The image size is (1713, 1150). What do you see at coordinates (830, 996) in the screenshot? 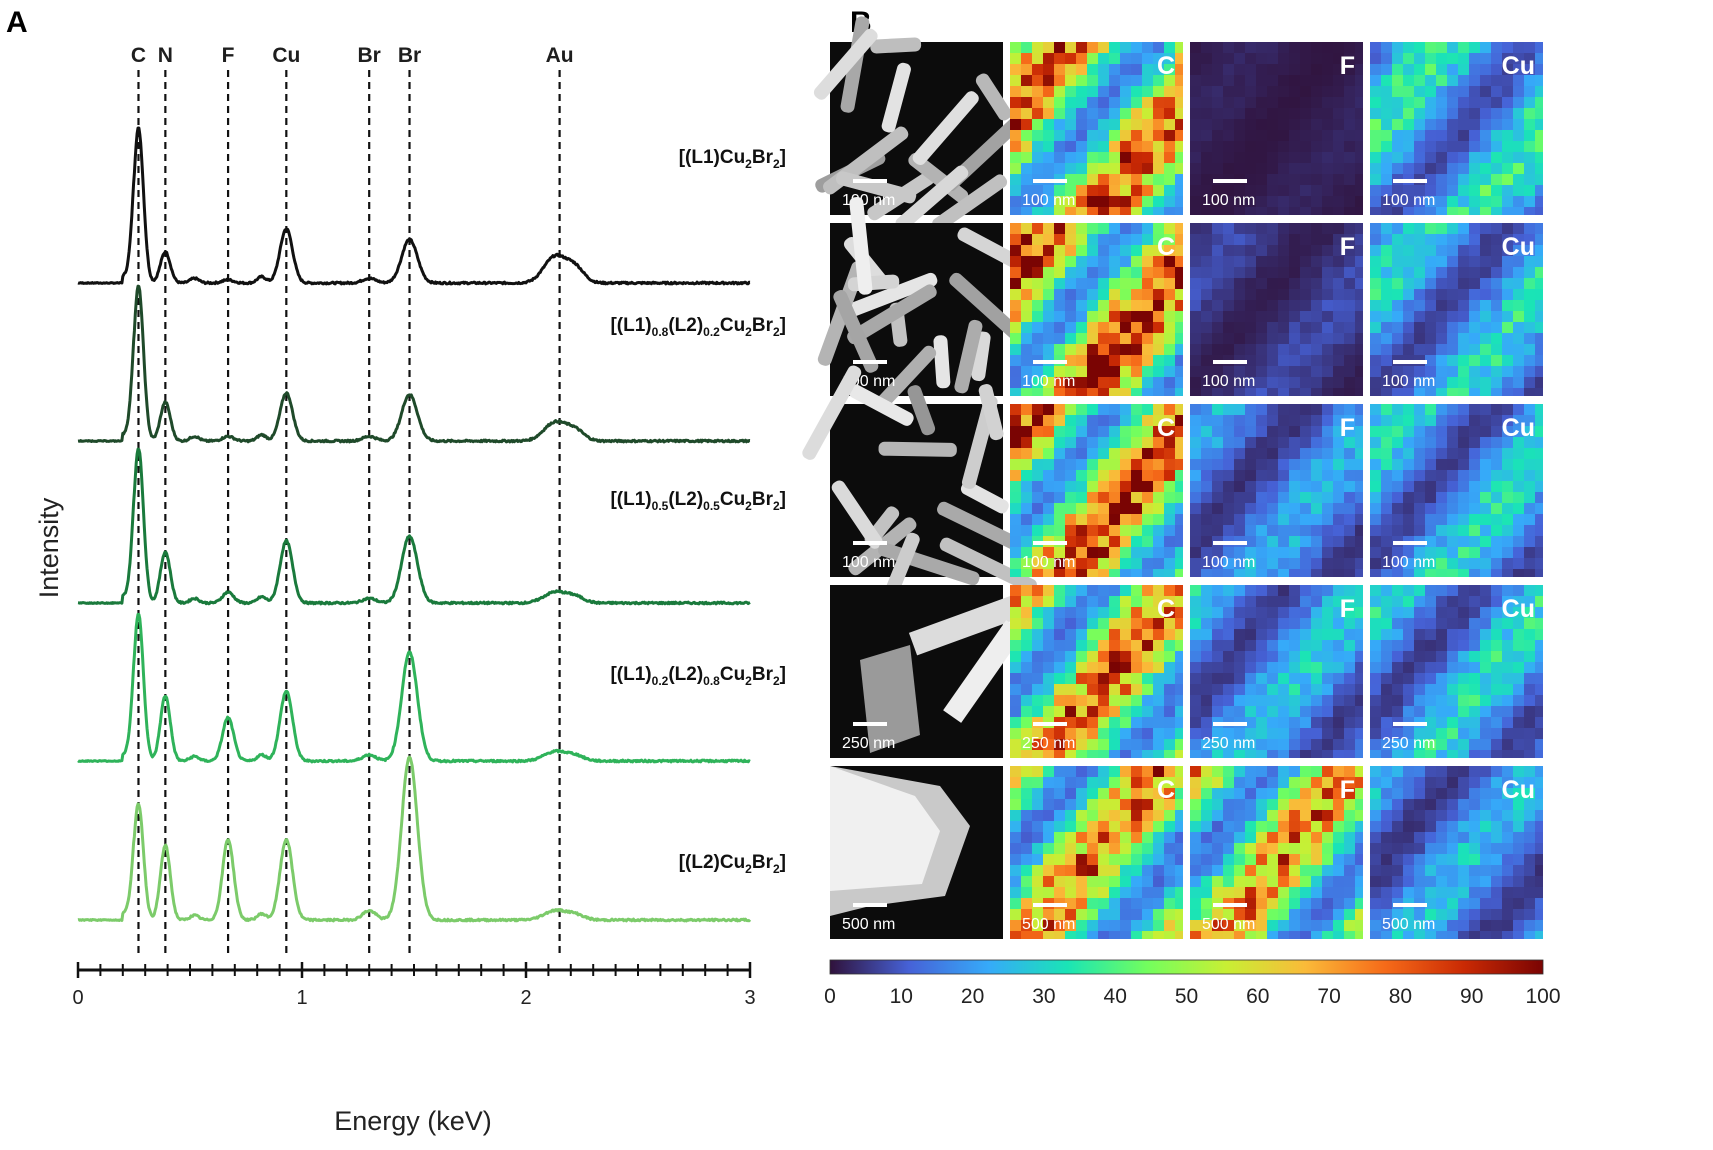
I see `colorbar-tick-label: 0` at bounding box center [830, 996].